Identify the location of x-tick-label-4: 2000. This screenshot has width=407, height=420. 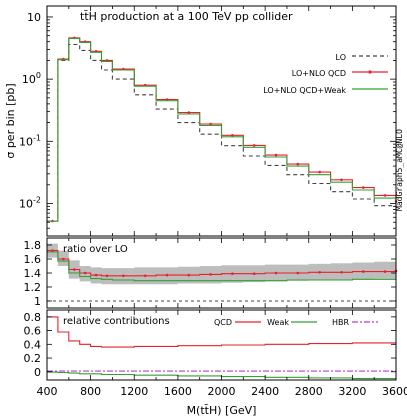
(222, 391).